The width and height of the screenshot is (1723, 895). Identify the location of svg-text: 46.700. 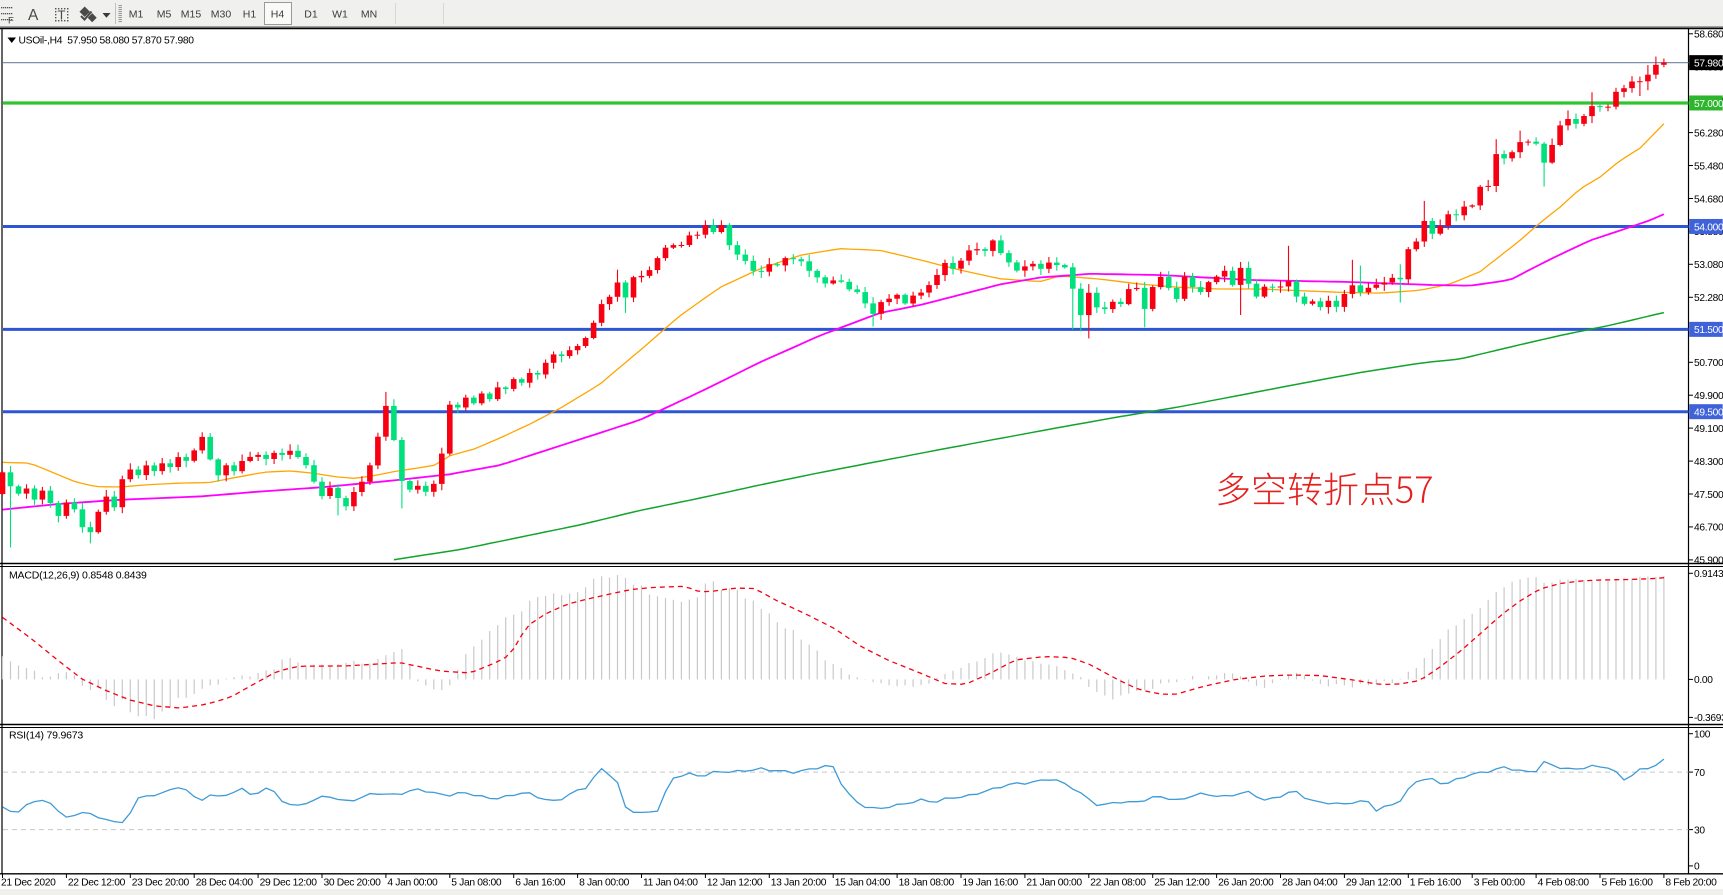
(1708, 528).